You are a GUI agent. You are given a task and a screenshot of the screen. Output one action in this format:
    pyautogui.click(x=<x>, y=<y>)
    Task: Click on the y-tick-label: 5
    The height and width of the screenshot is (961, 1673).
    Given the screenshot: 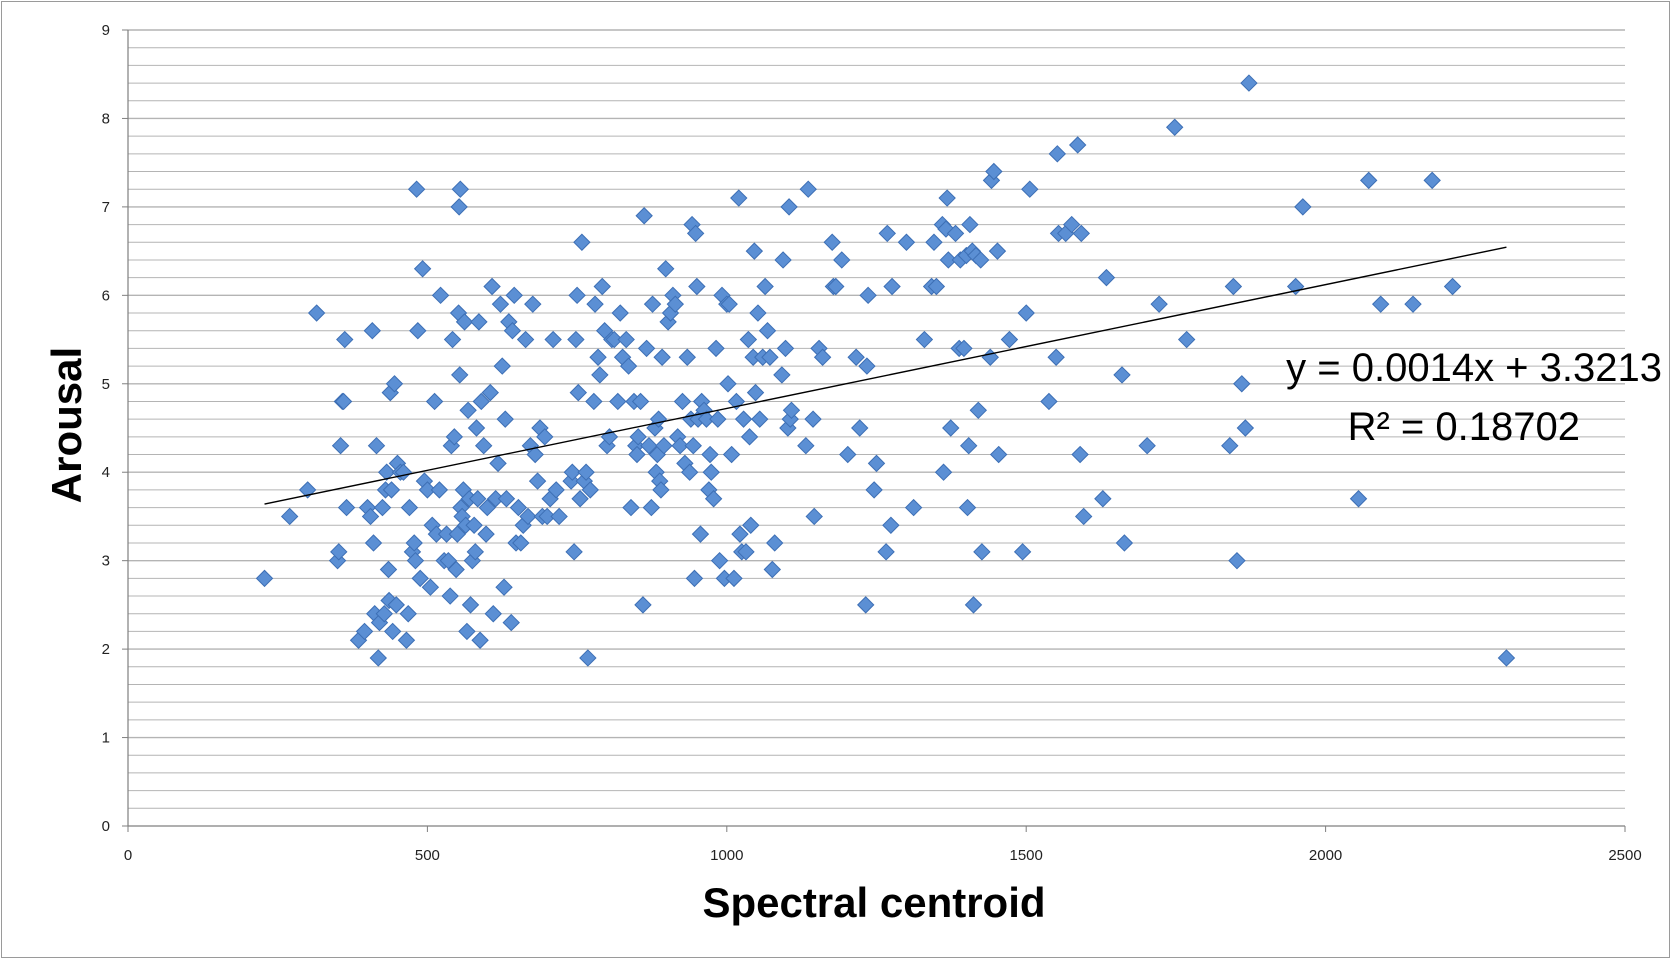 What is the action you would take?
    pyautogui.click(x=106, y=384)
    